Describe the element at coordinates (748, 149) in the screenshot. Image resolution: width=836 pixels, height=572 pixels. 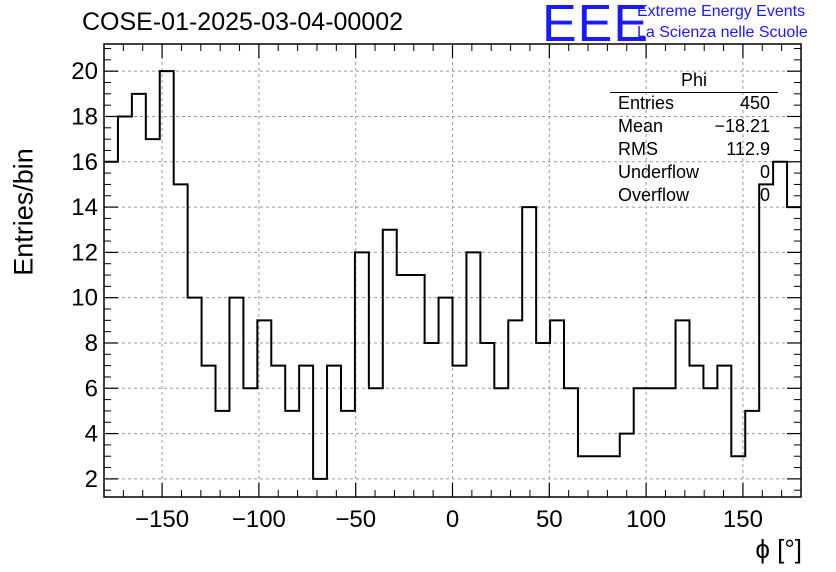
I see `stats-value: 112.9` at that location.